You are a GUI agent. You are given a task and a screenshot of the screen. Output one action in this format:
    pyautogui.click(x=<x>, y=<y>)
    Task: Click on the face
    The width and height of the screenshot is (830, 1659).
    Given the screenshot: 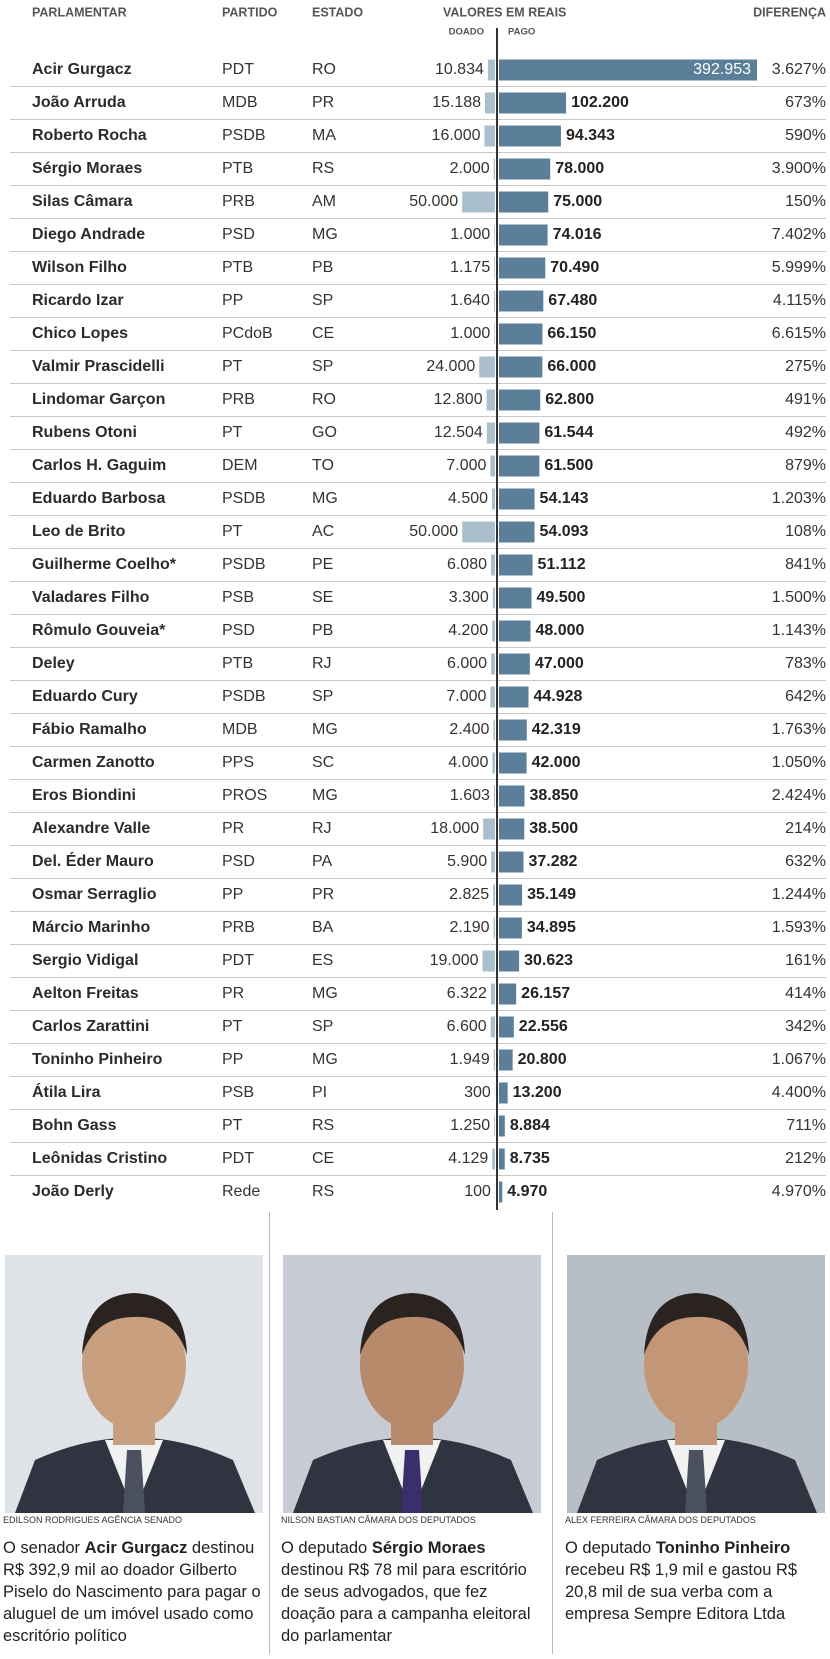 What is the action you would take?
    pyautogui.click(x=412, y=1365)
    